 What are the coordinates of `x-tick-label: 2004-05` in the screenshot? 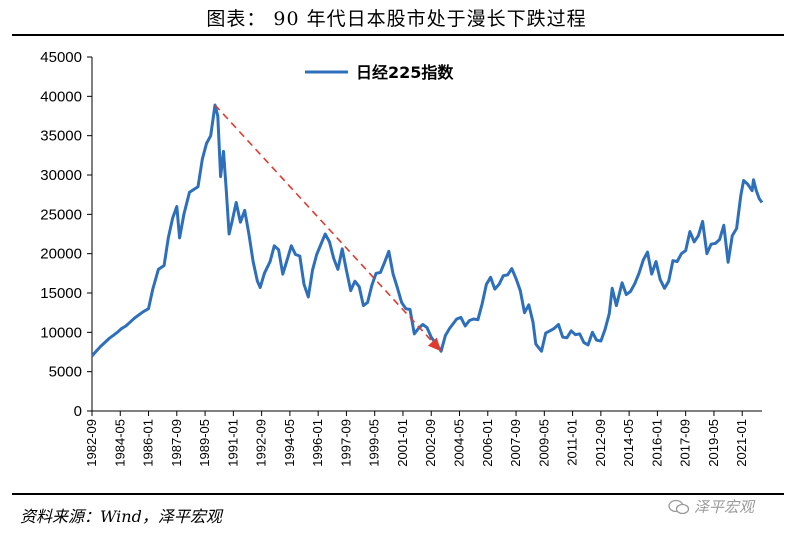 It's located at (459, 443).